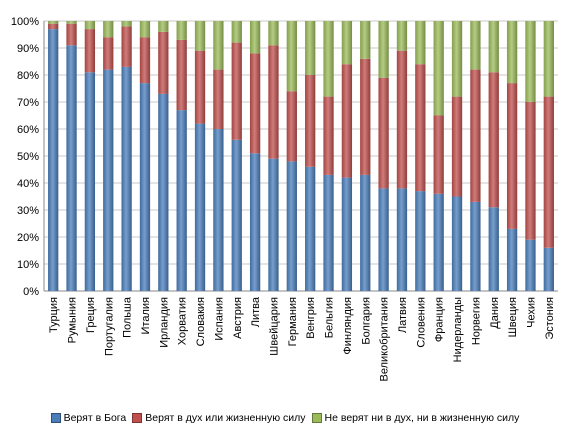 The image size is (570, 433). What do you see at coordinates (366, 321) in the screenshot?
I see `x-tick-label: Болгария` at bounding box center [366, 321].